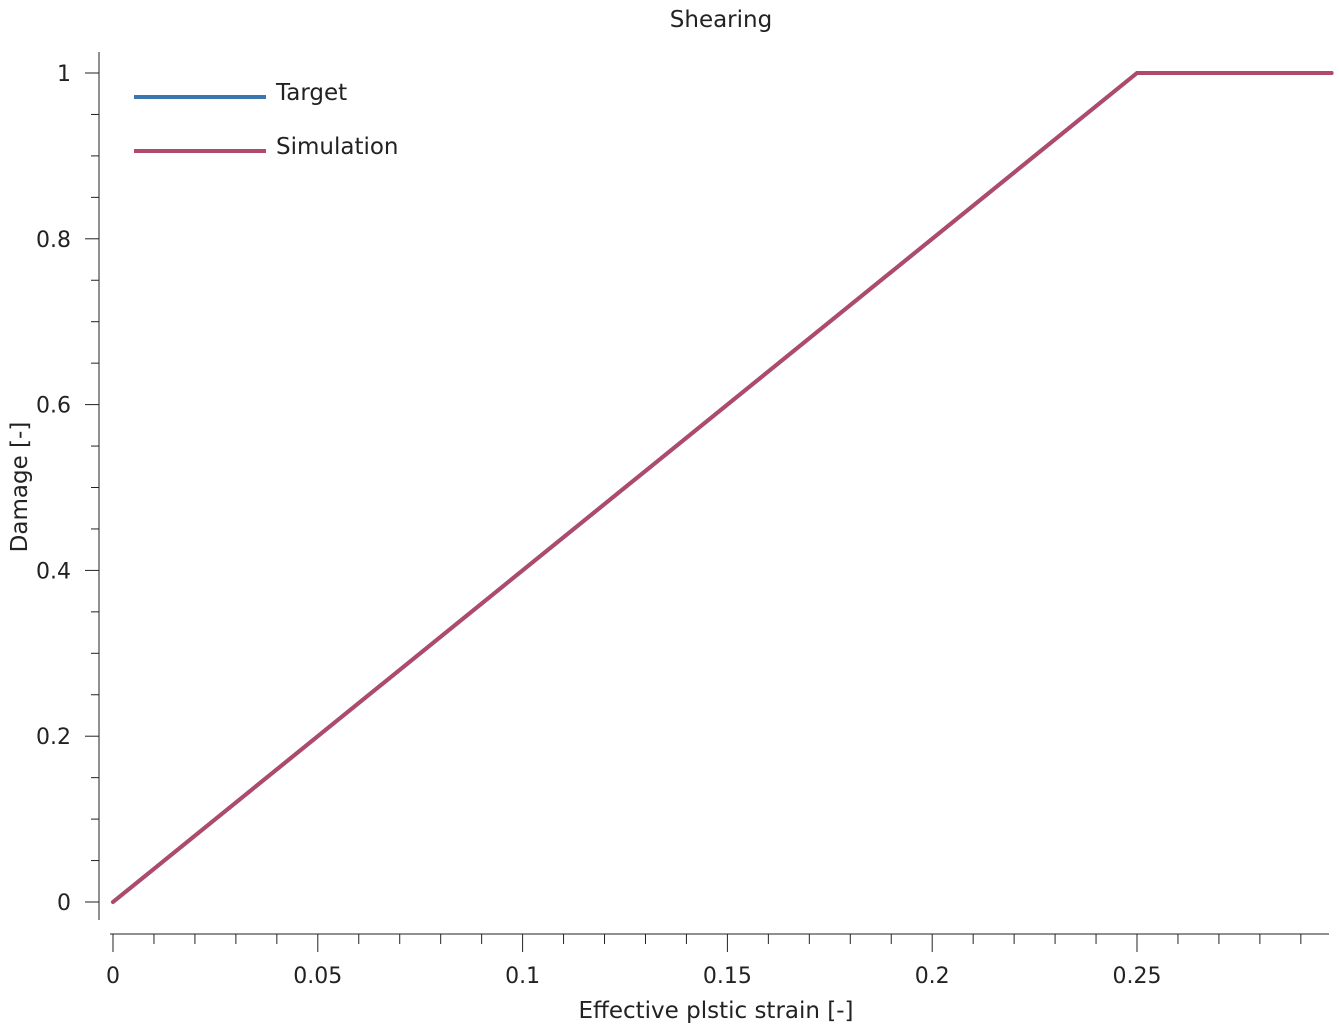 The image size is (1339, 1024). Describe the element at coordinates (64, 903) in the screenshot. I see `y-tick-label: 0` at that location.